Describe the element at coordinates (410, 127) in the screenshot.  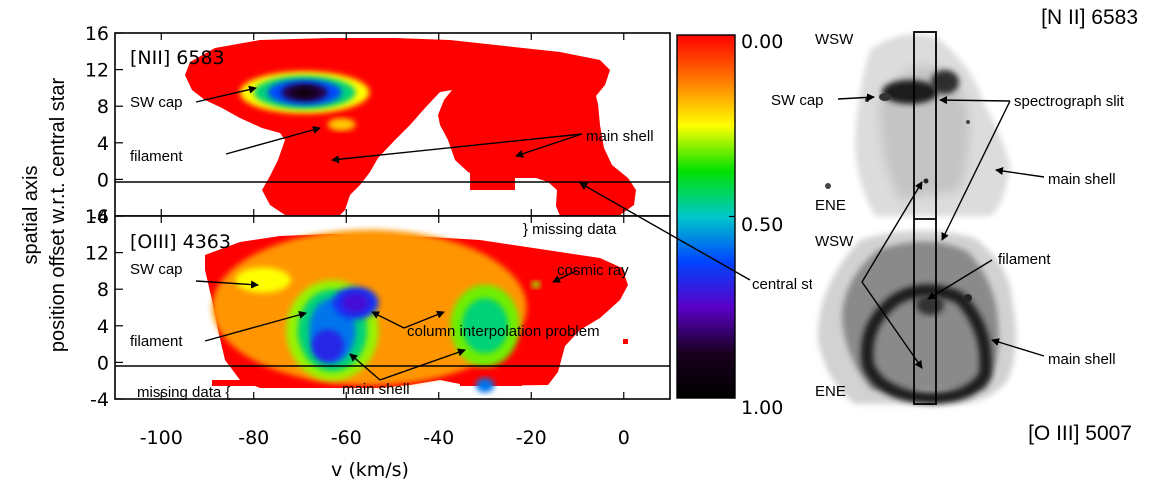
I see `top-emission-region` at that location.